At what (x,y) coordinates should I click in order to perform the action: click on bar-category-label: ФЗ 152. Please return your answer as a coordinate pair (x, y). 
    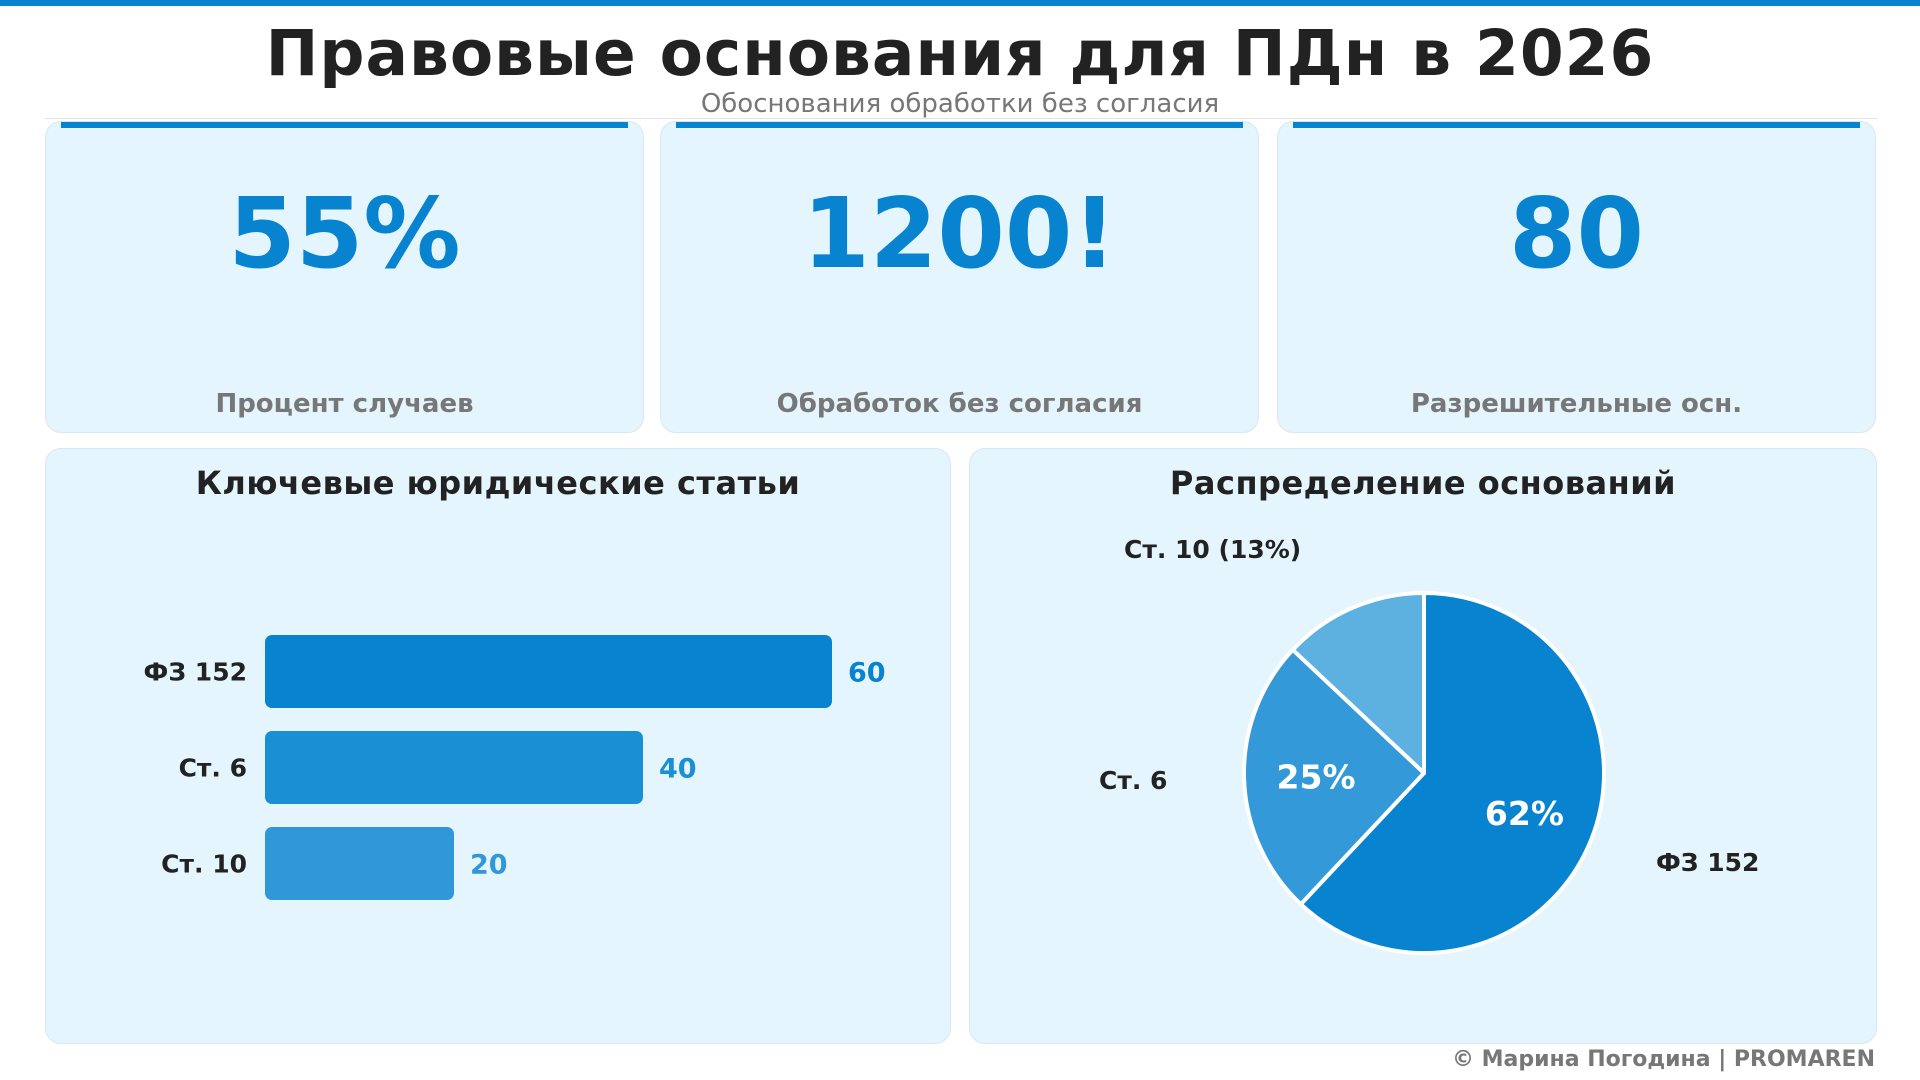
    Looking at the image, I should click on (195, 672).